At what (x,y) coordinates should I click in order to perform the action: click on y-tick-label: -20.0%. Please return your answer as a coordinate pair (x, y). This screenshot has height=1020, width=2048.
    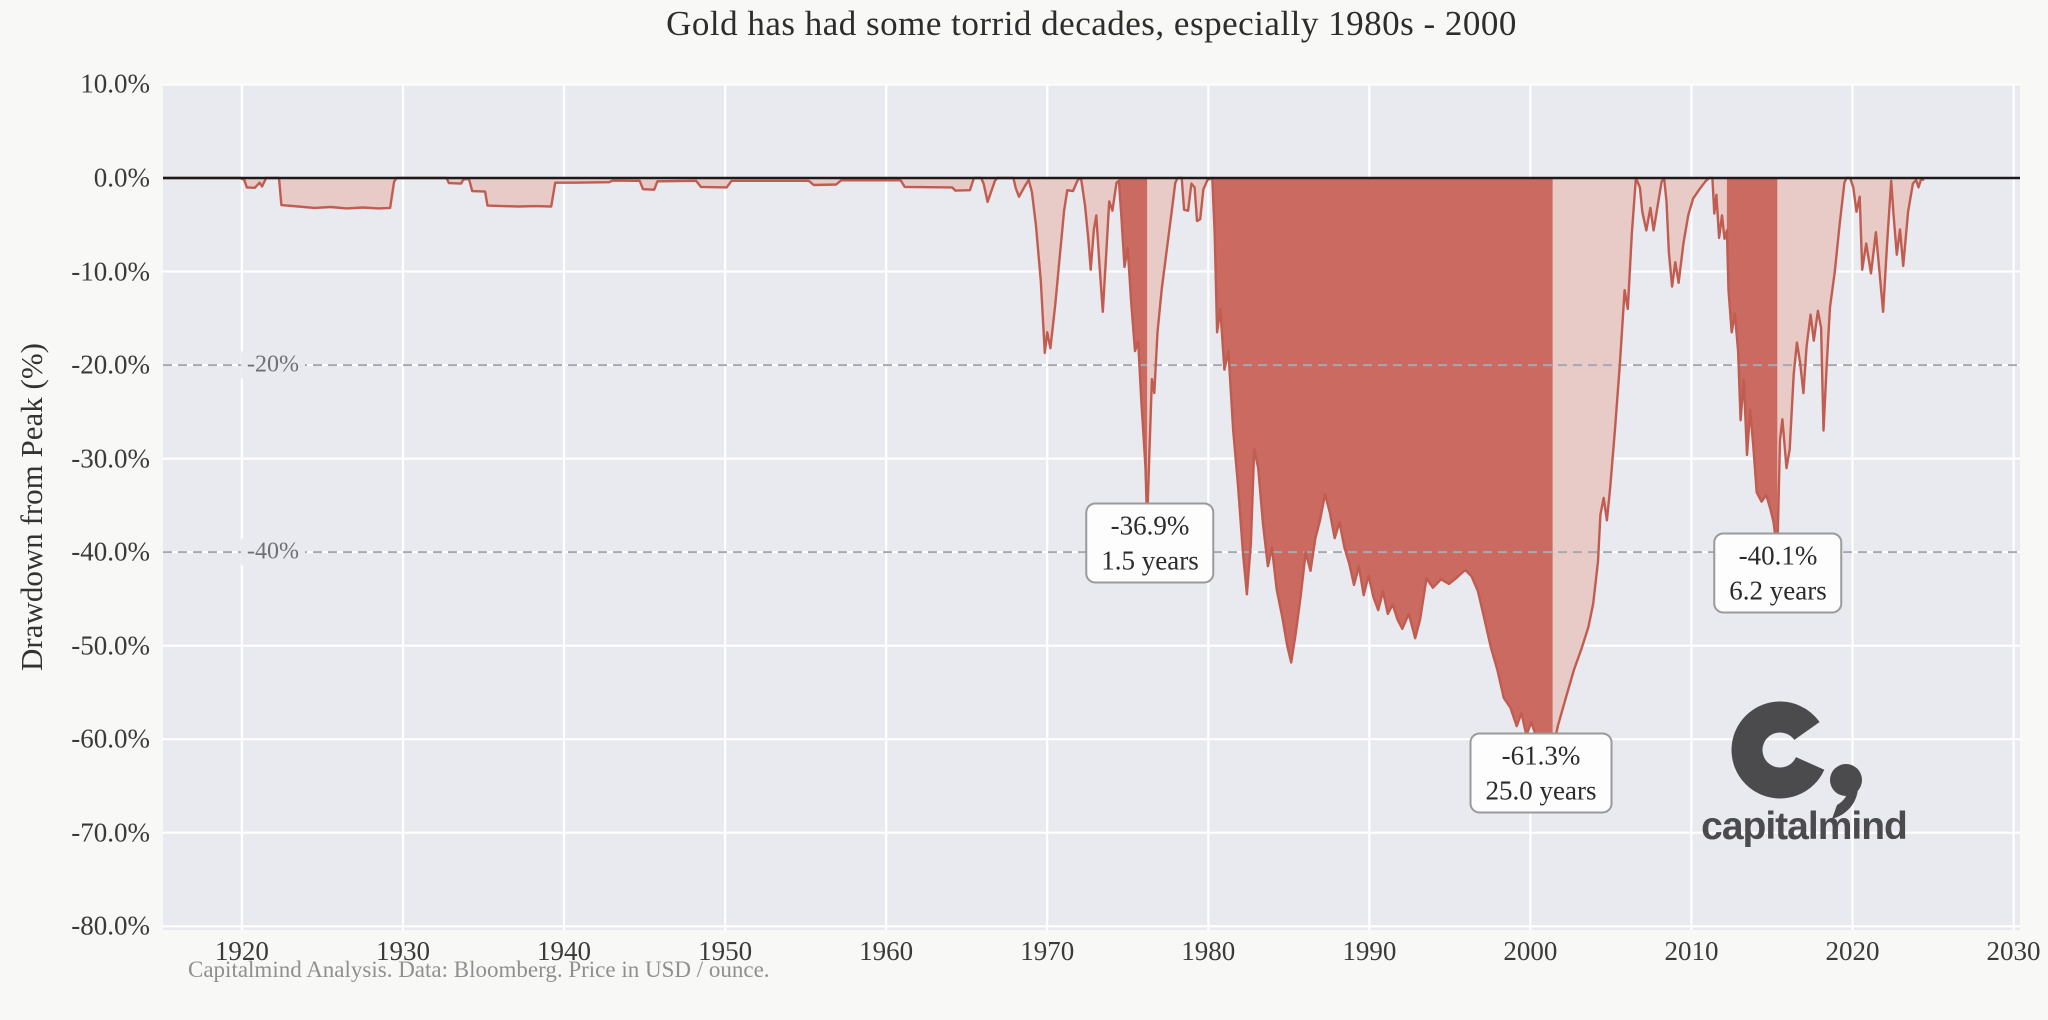
    Looking at the image, I should click on (110, 364).